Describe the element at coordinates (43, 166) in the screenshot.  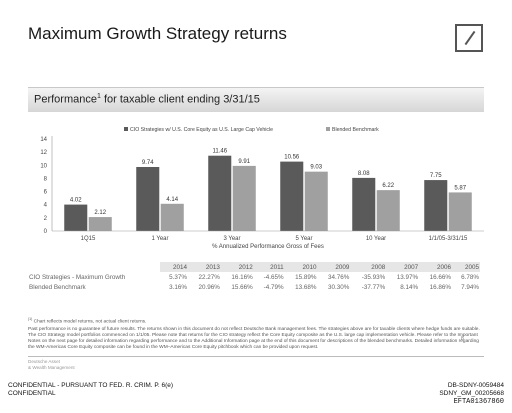
I see `y-tick-label: 10` at that location.